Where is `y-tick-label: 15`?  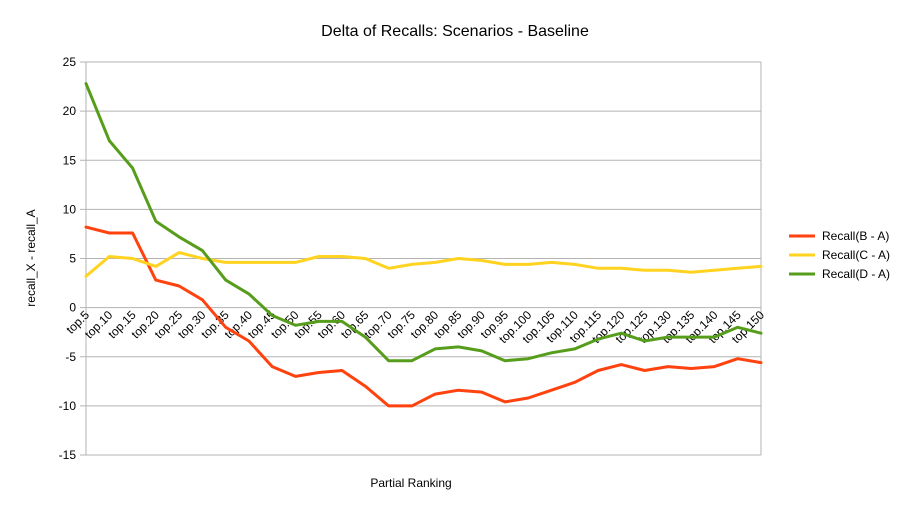 y-tick-label: 15 is located at coordinates (70, 160).